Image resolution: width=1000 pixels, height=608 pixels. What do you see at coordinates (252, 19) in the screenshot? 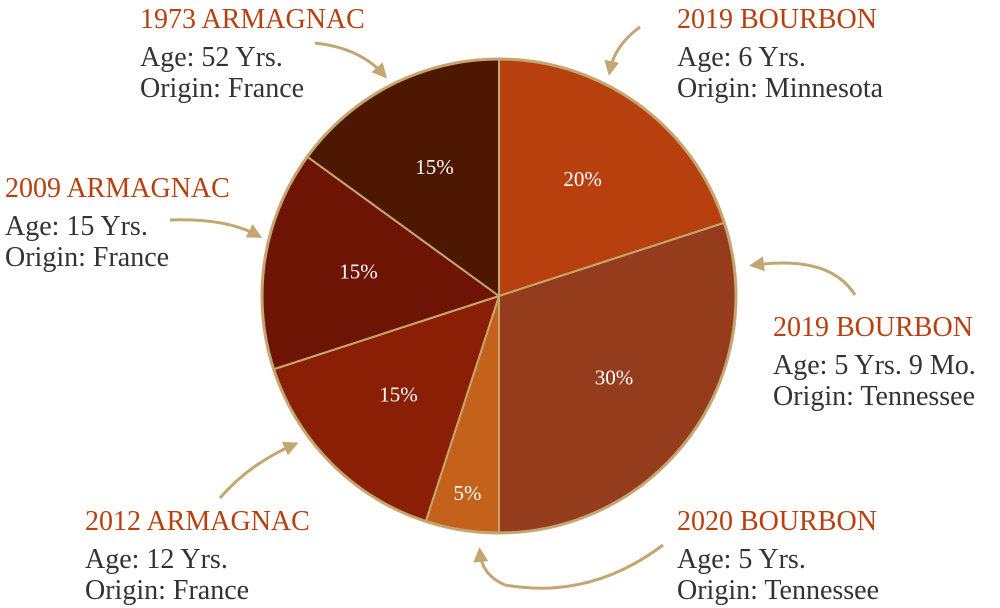
I see `category-label: 1973 ARMAGNAC` at bounding box center [252, 19].